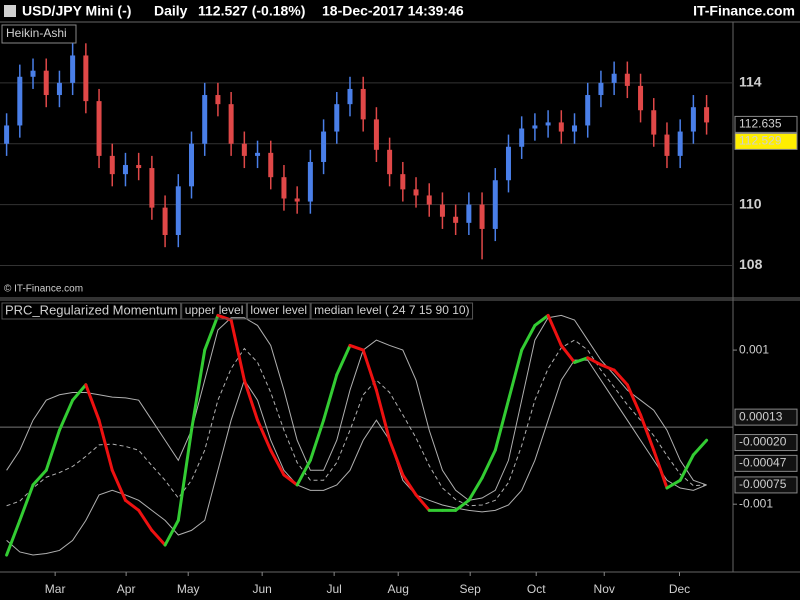  What do you see at coordinates (55, 589) in the screenshot?
I see `x-tick-label: Mar` at bounding box center [55, 589].